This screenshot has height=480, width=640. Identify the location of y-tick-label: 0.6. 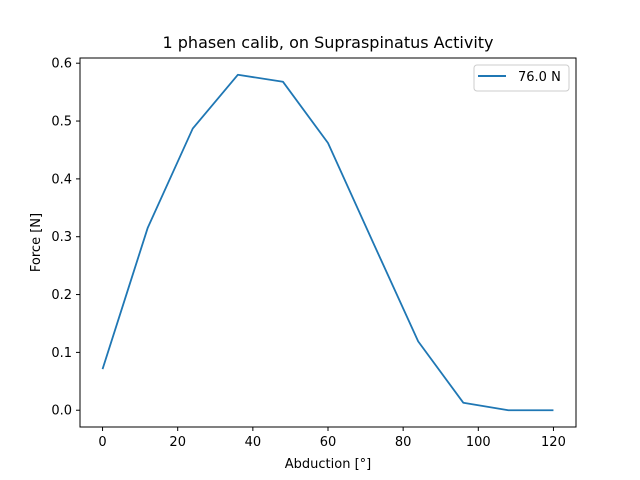
(61, 64).